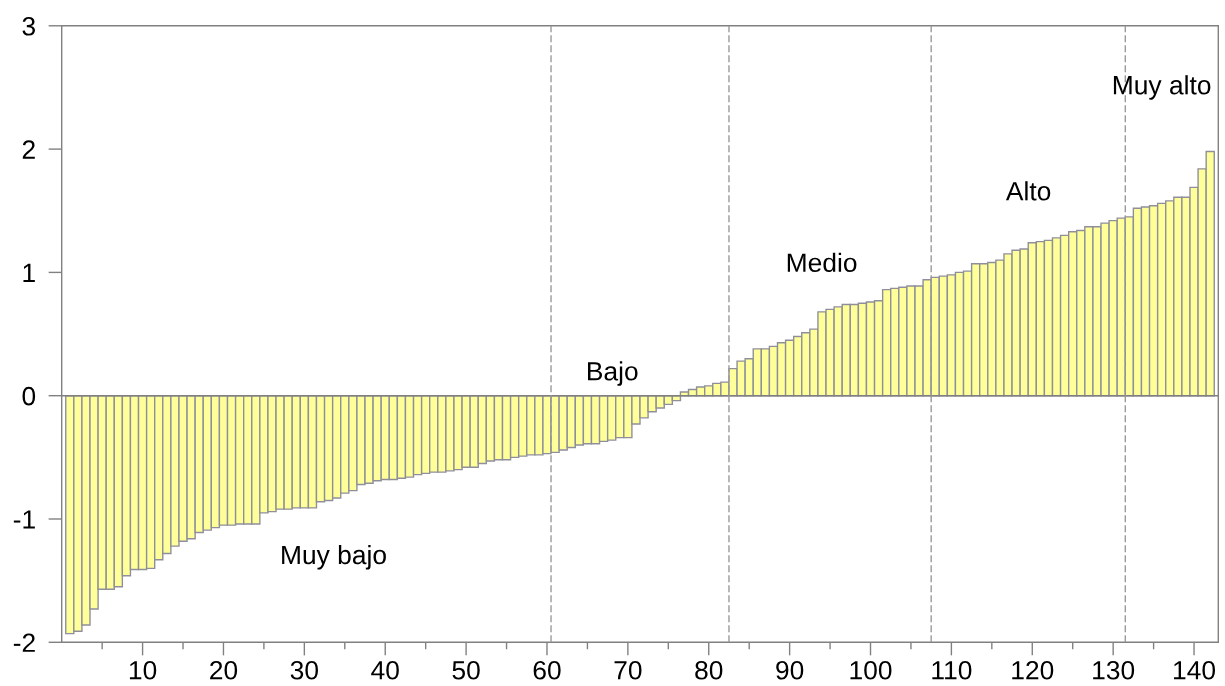  I want to click on x-tick-label: 40, so click(385, 670).